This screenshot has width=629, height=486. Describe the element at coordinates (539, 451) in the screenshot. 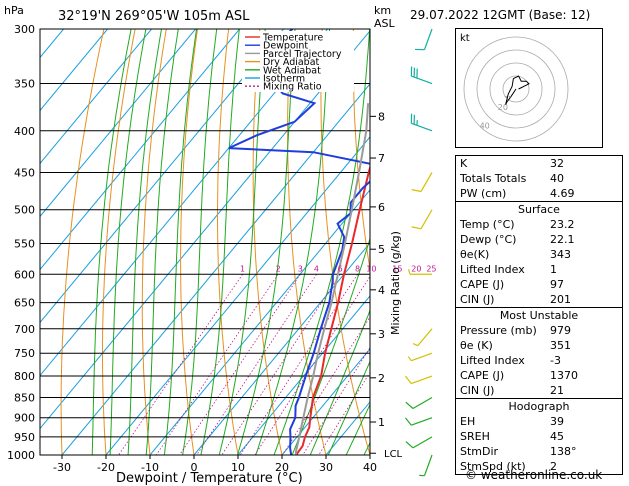

I see `stat-row: StmDir 138°` at that location.